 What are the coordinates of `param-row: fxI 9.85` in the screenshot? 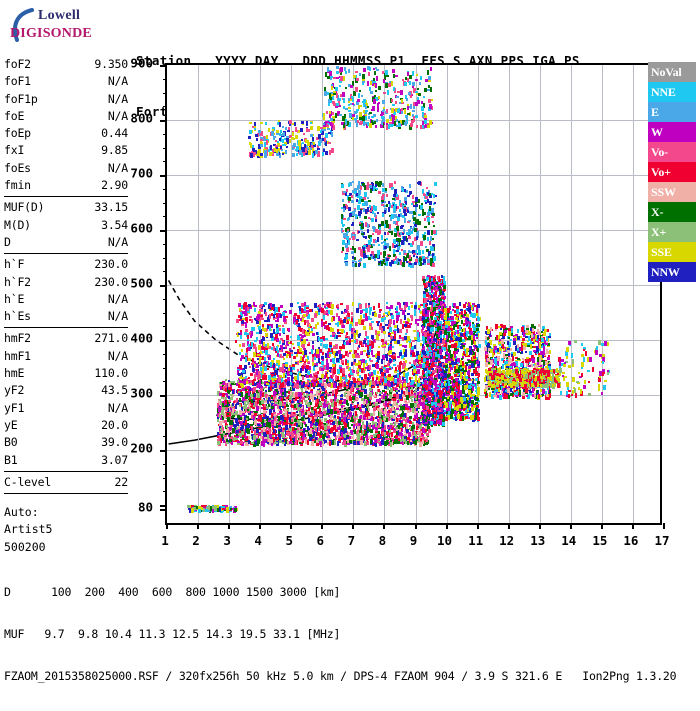 It's located at (66, 150).